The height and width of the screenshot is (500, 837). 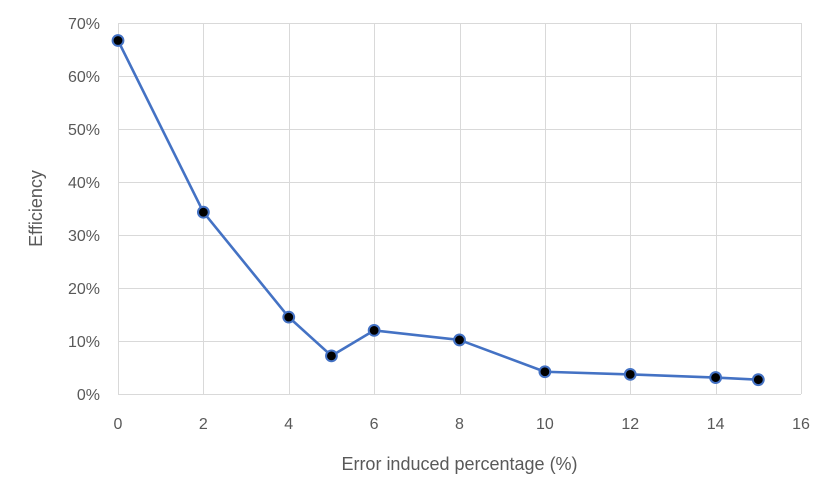 I want to click on y-tick-label: 20%, so click(x=84, y=289).